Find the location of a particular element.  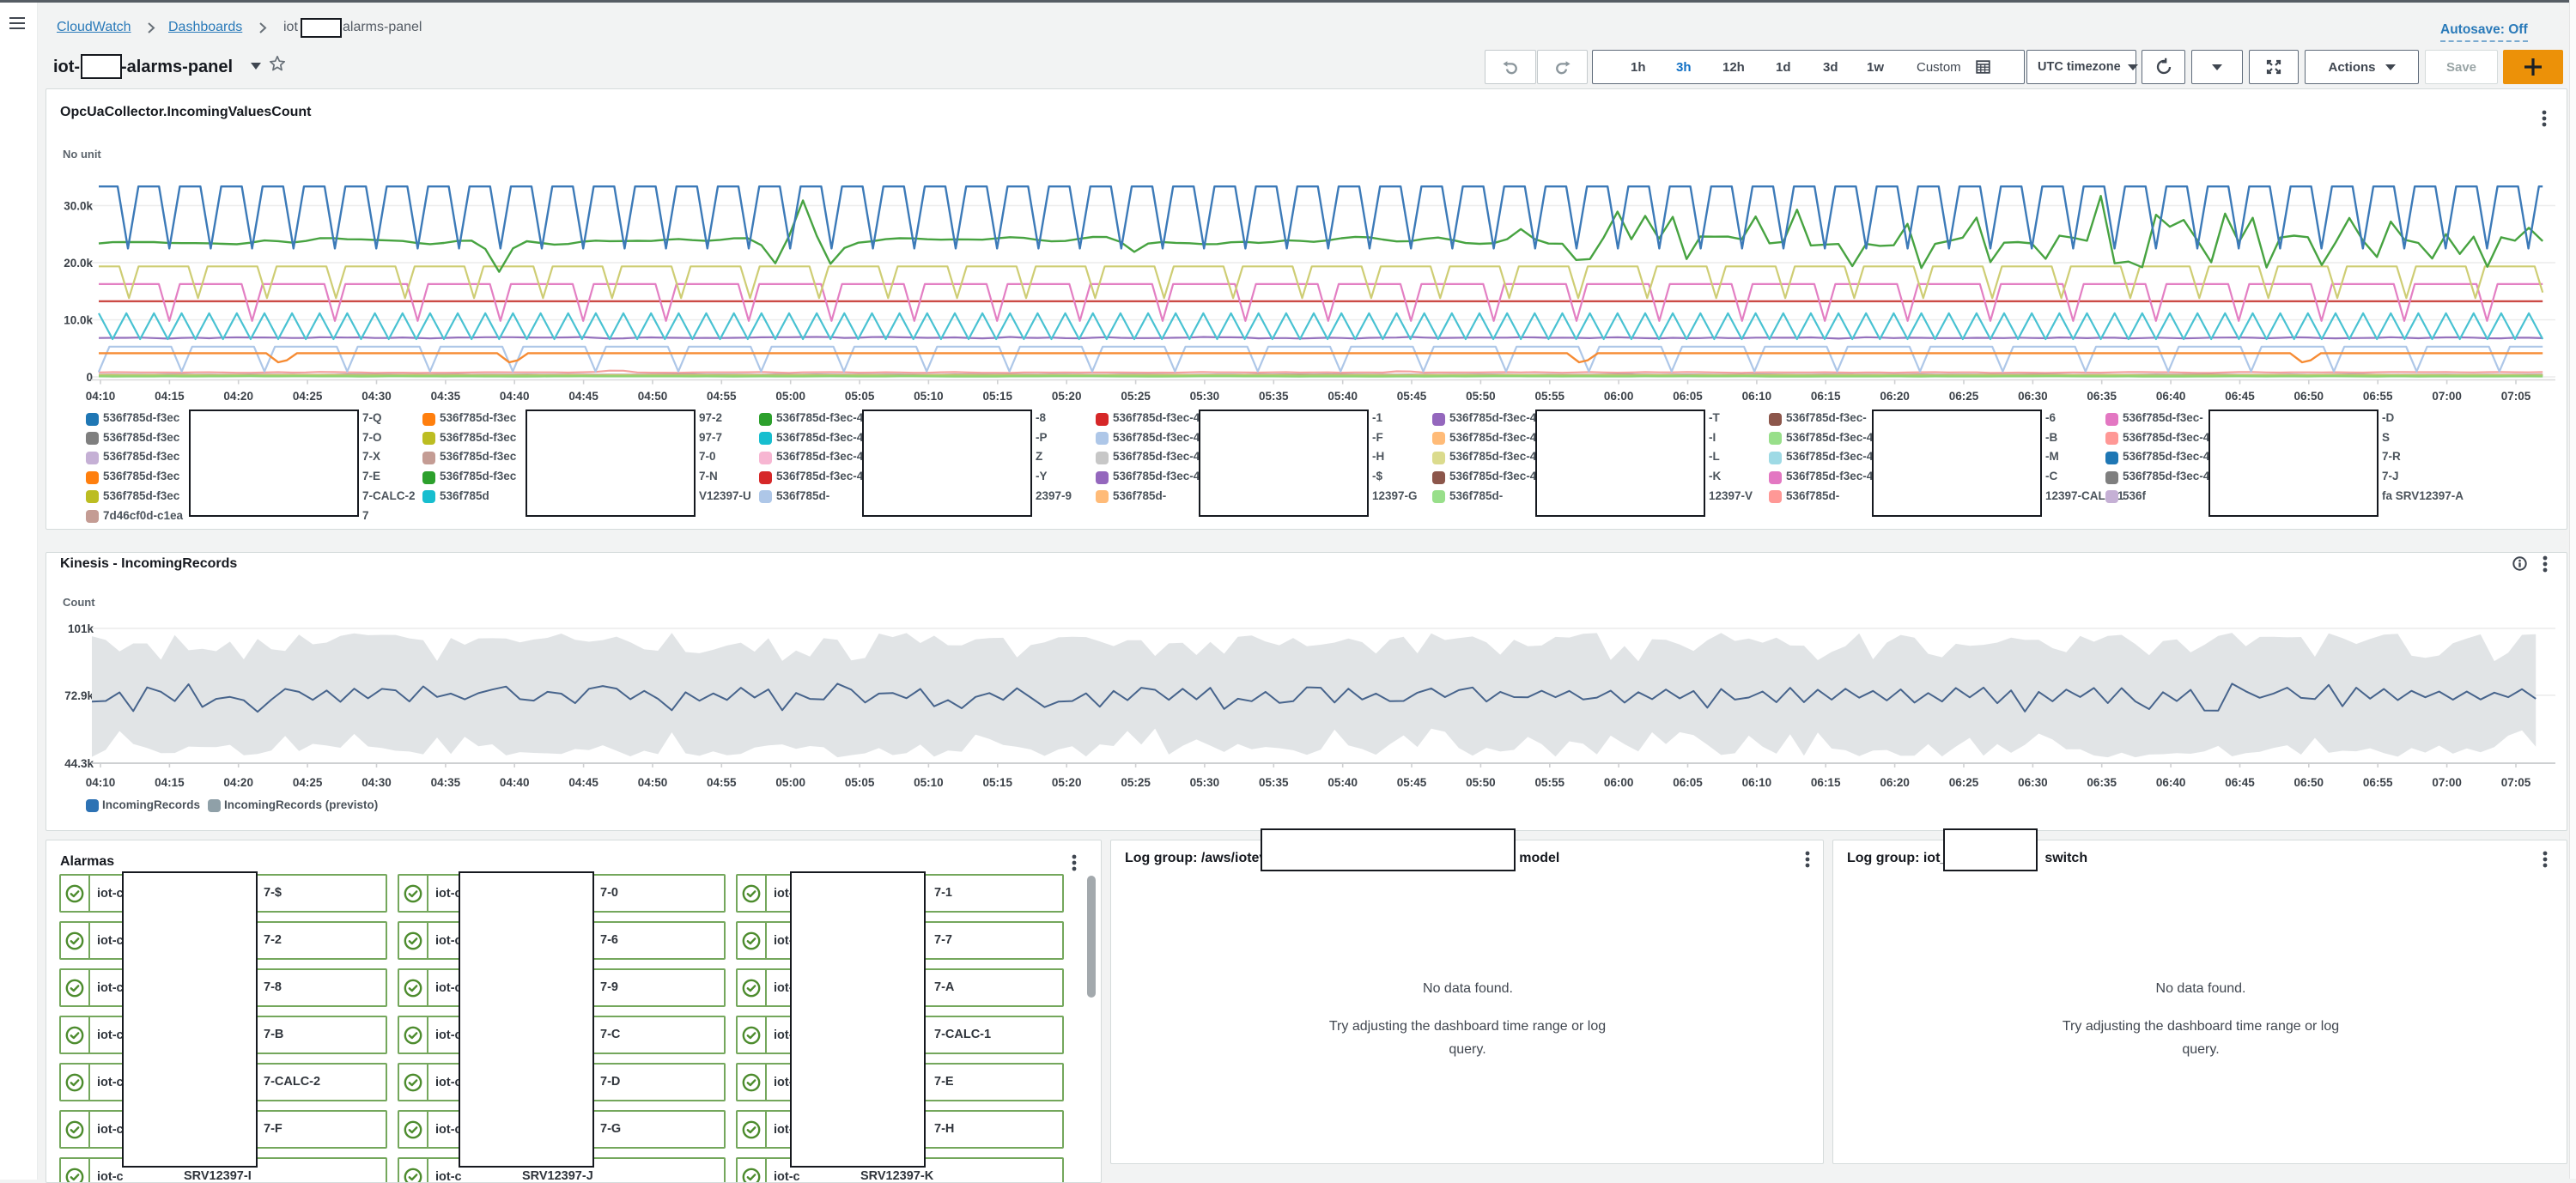

svg-text: 0 is located at coordinates (90, 378).